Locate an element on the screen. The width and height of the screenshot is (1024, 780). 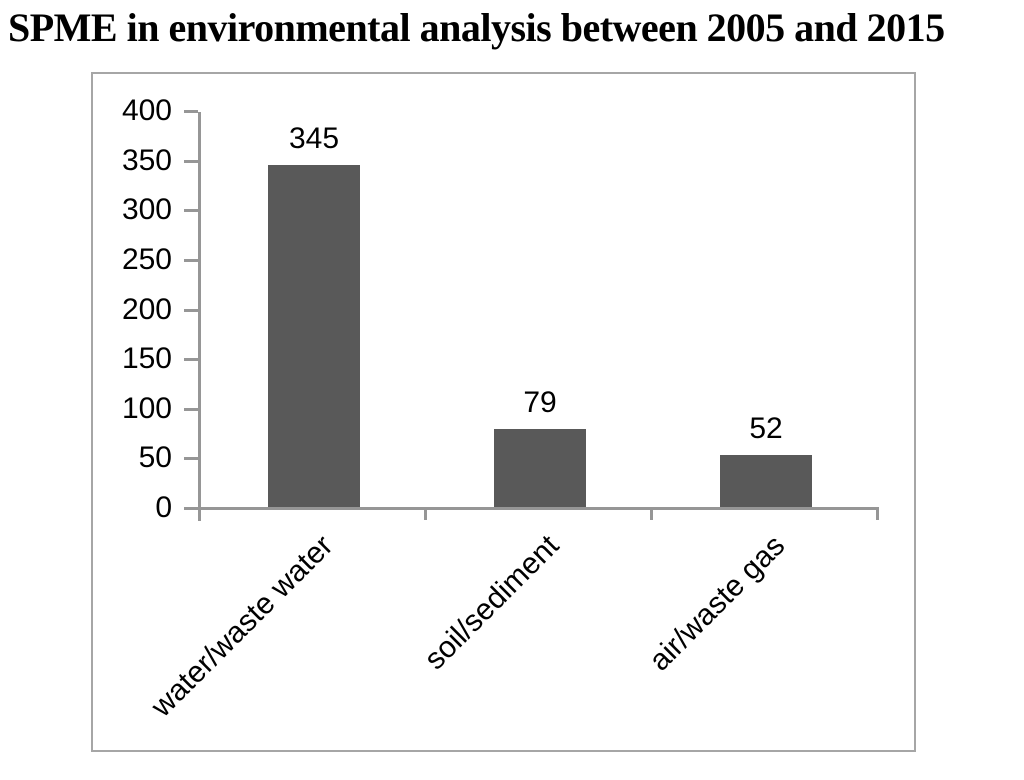
y-axis-tick-label: 200 is located at coordinates (146, 309).